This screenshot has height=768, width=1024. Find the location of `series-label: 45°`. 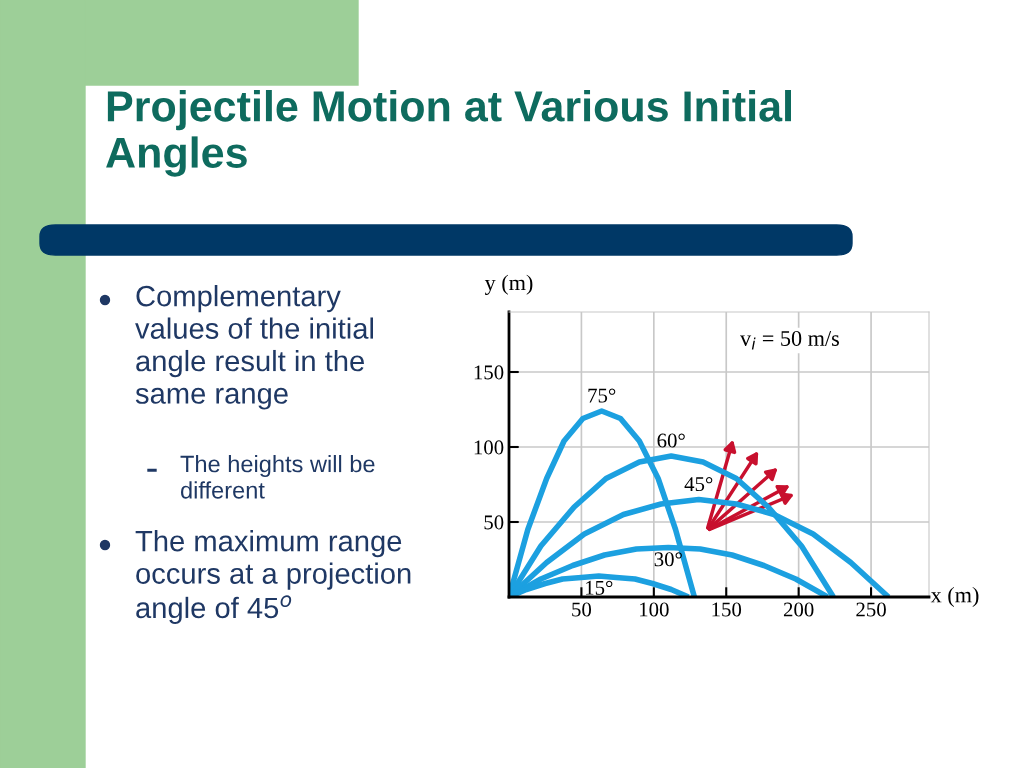

series-label: 45° is located at coordinates (698, 484).